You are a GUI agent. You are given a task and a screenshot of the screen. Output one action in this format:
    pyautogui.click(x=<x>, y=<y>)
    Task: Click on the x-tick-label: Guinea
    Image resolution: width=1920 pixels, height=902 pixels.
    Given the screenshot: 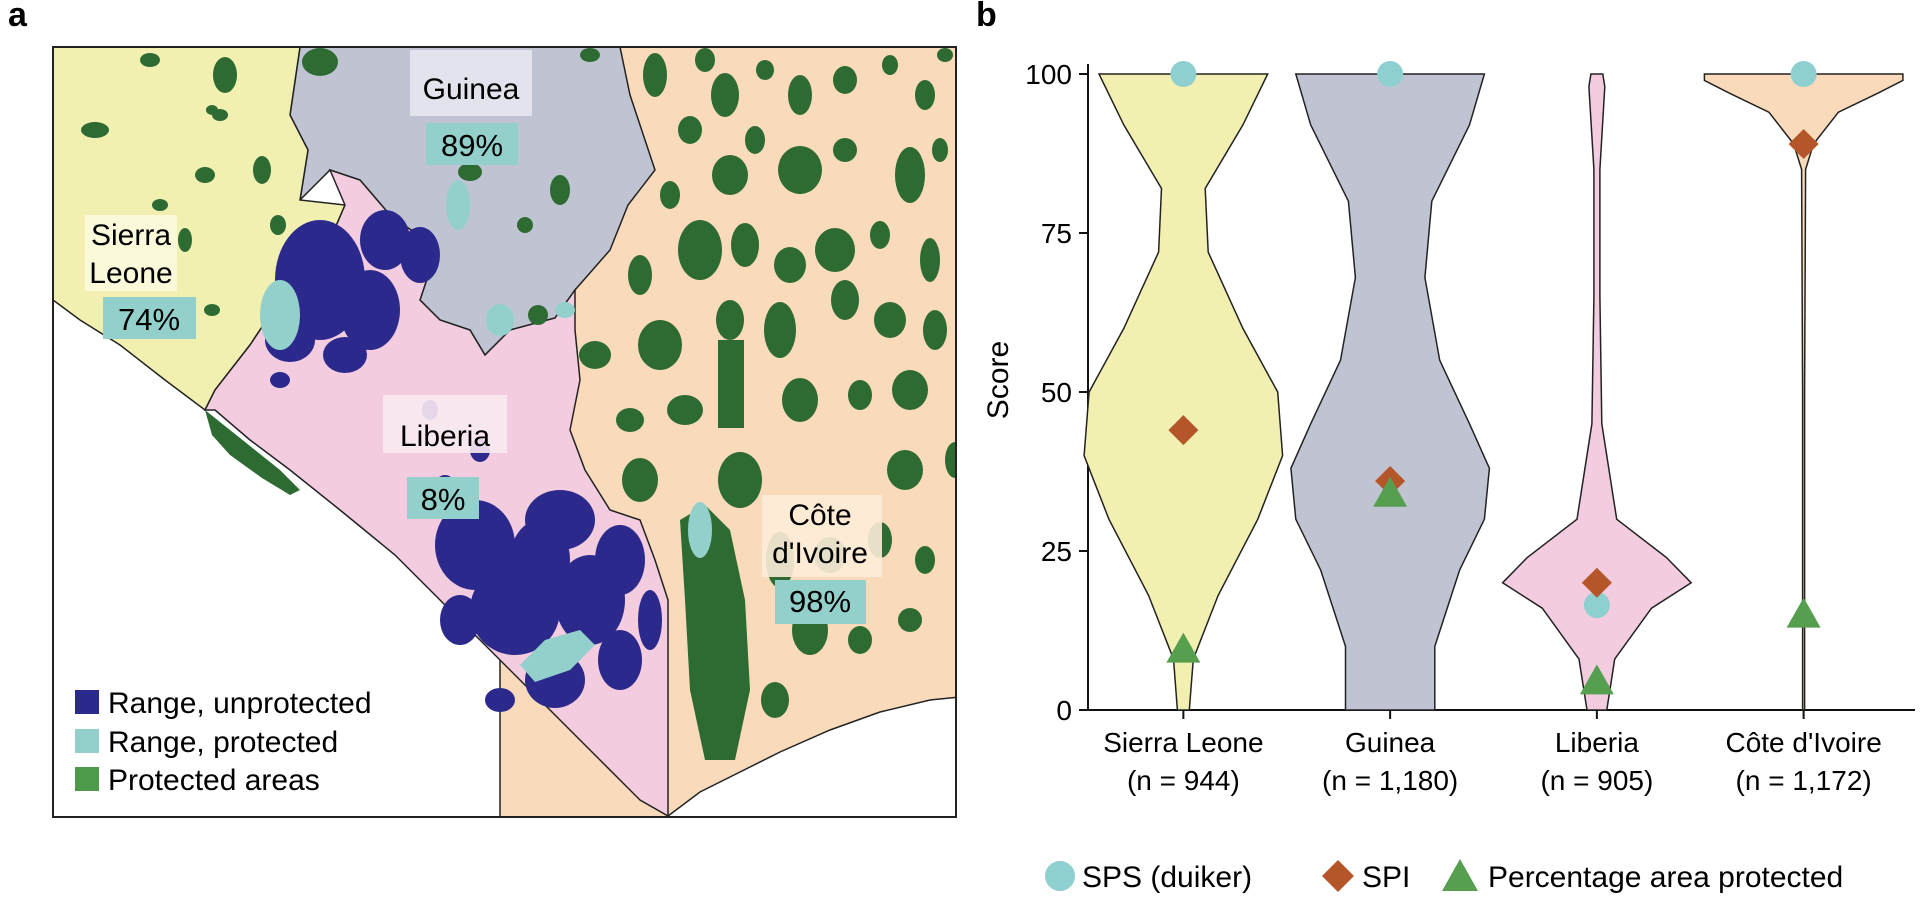 What is the action you would take?
    pyautogui.click(x=1390, y=742)
    